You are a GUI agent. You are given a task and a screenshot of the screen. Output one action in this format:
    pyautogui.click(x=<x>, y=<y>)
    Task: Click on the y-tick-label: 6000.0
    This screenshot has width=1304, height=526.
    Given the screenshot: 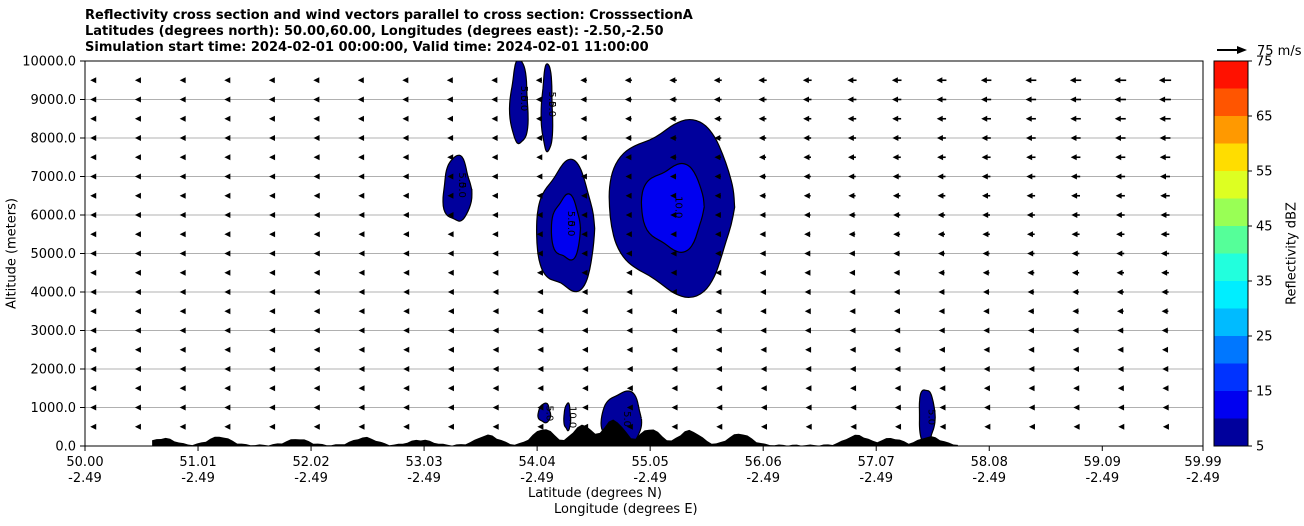 What is the action you would take?
    pyautogui.click(x=54, y=216)
    